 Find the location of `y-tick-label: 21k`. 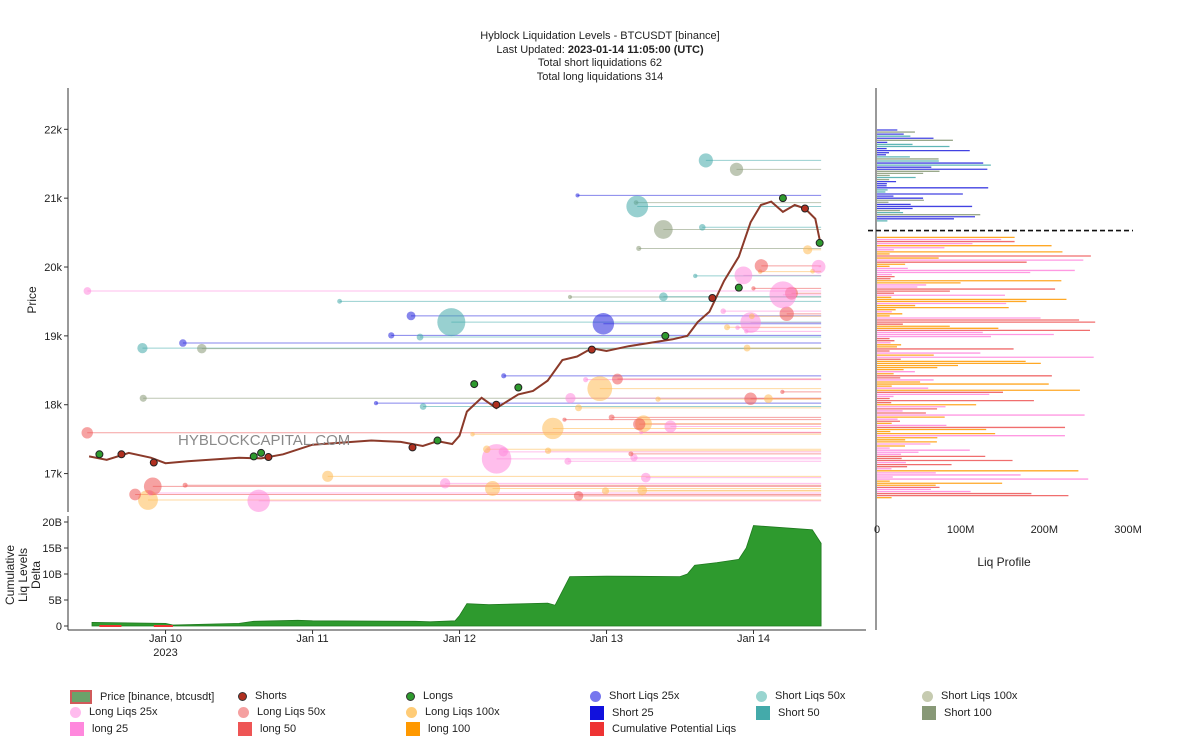

y-tick-label: 21k is located at coordinates (53, 199).